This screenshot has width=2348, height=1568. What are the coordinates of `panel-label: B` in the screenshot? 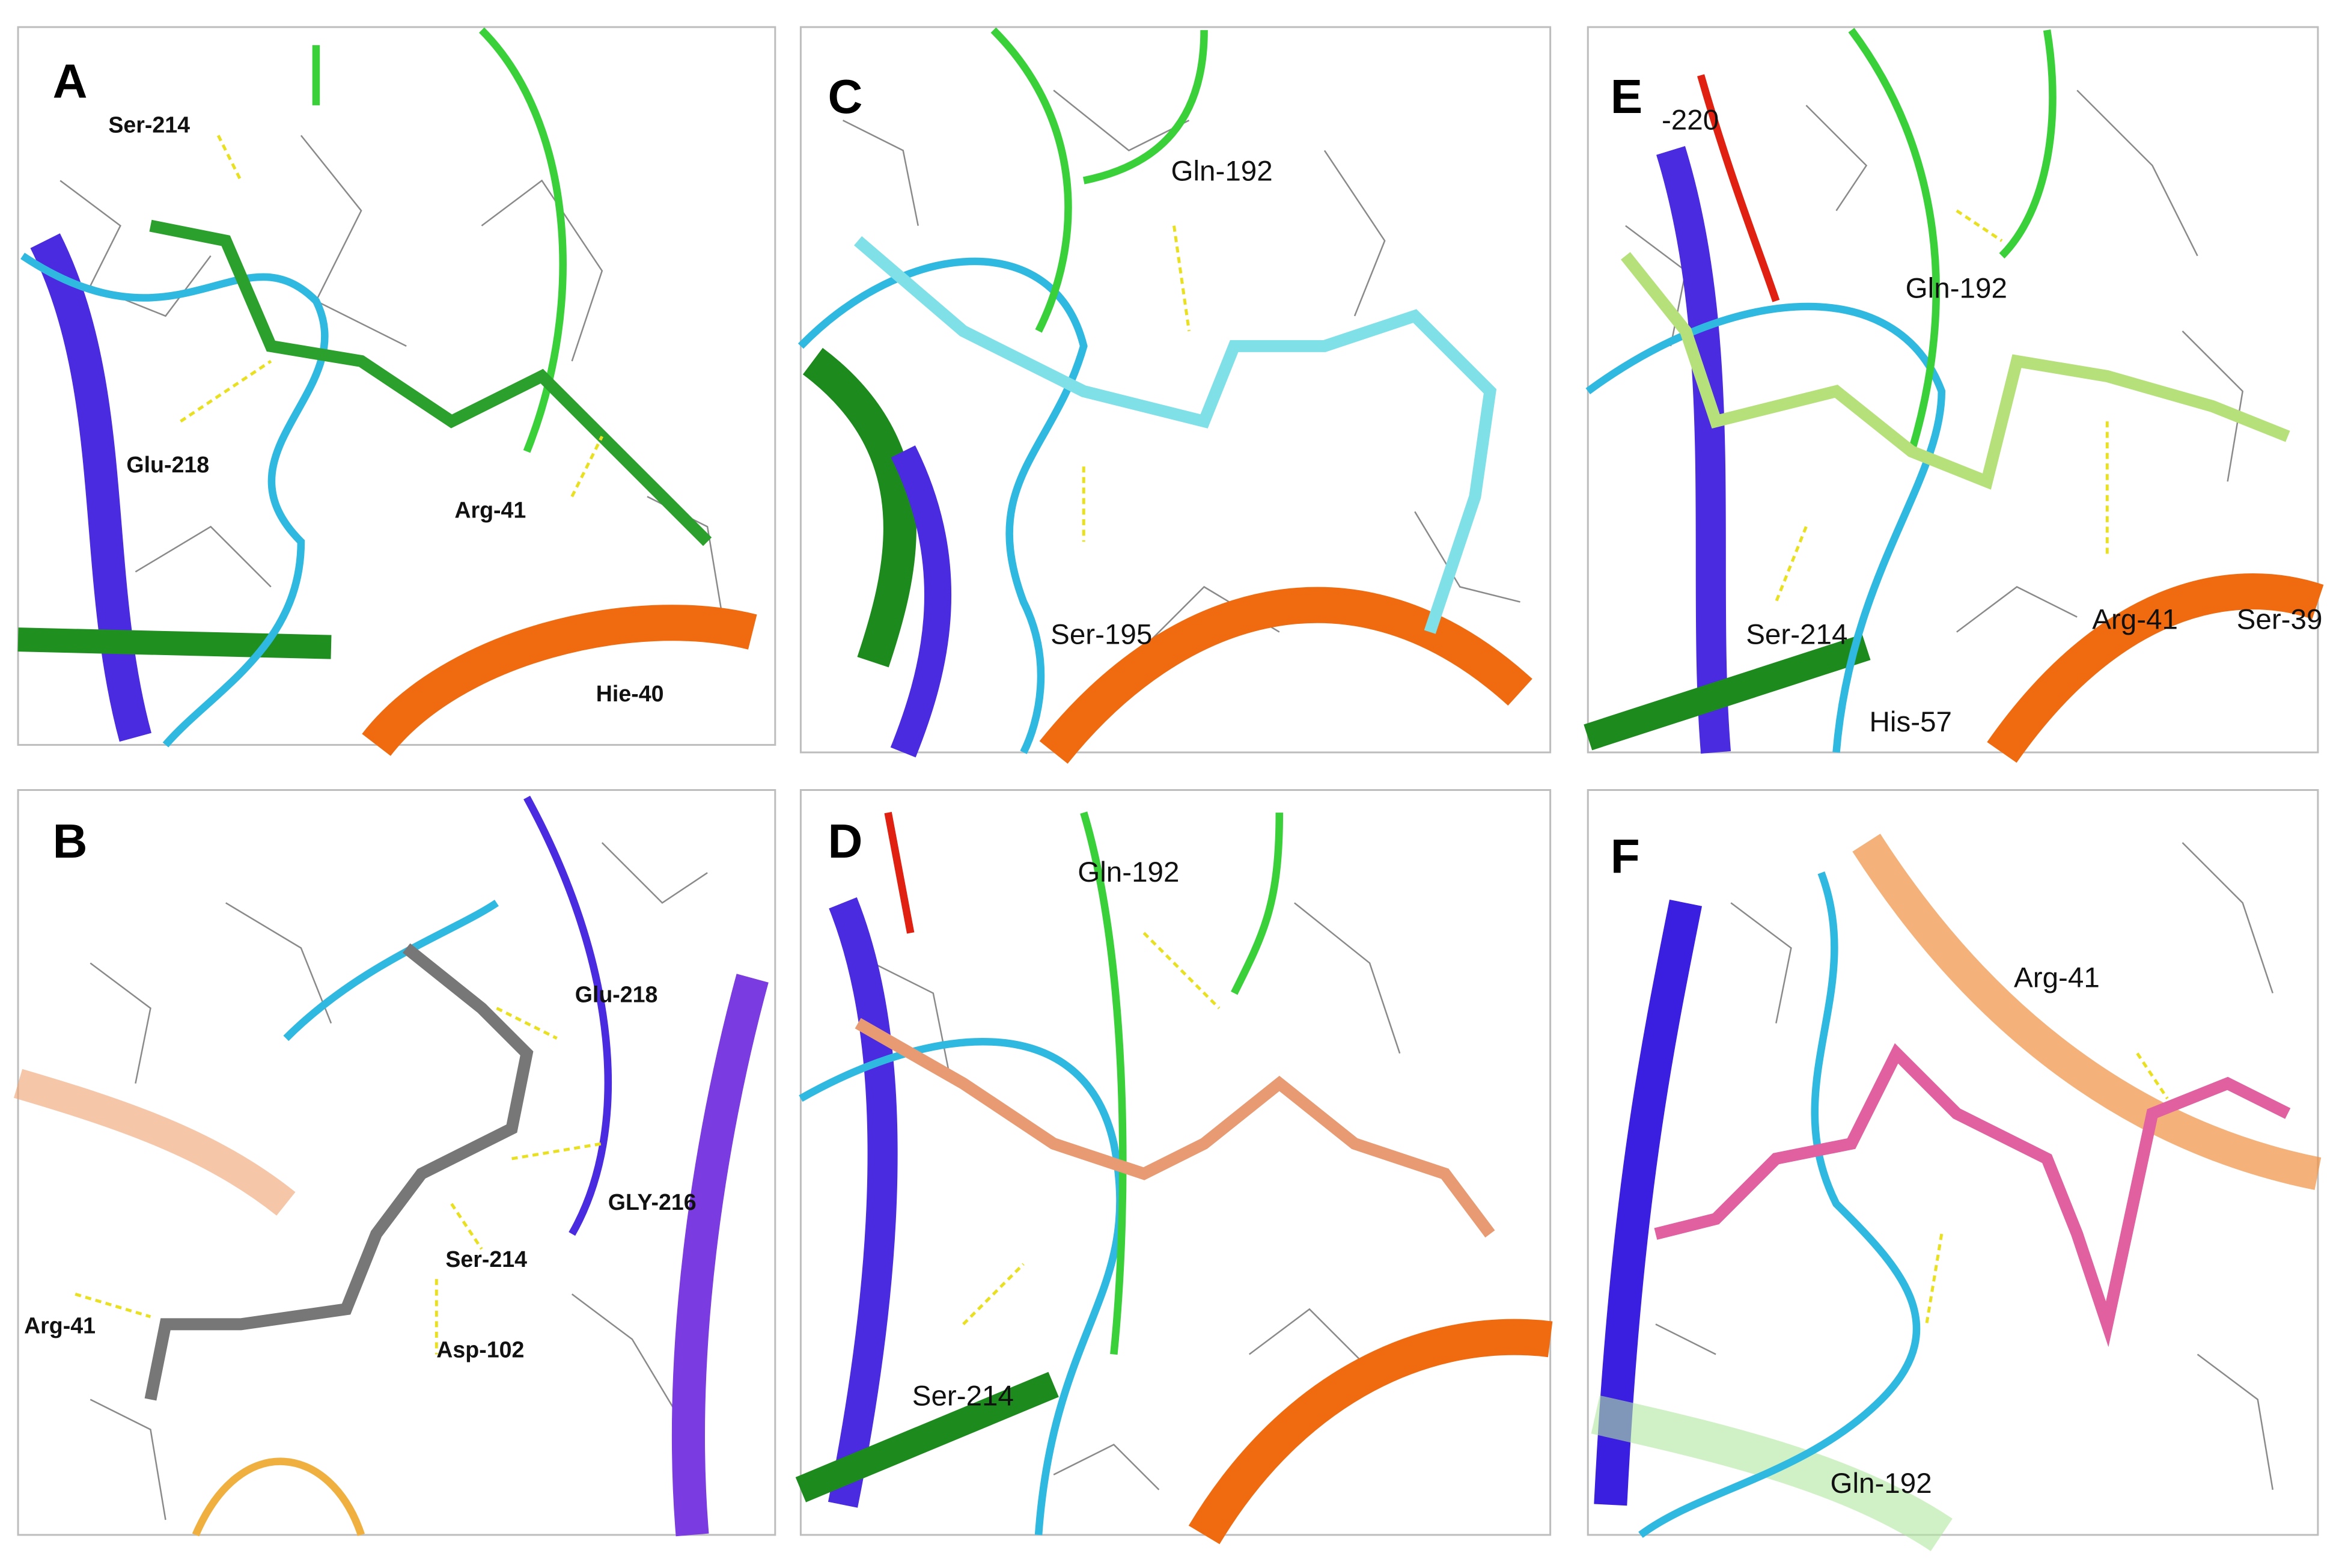 It's located at (70, 841).